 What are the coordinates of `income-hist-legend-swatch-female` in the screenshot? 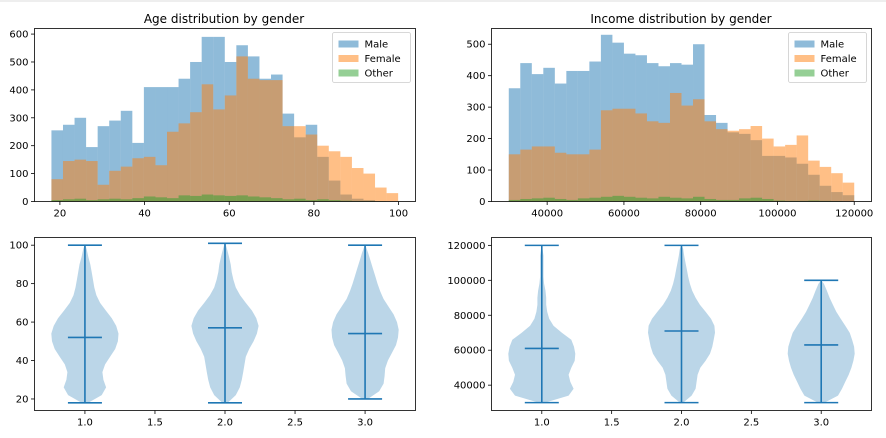 It's located at (804, 58).